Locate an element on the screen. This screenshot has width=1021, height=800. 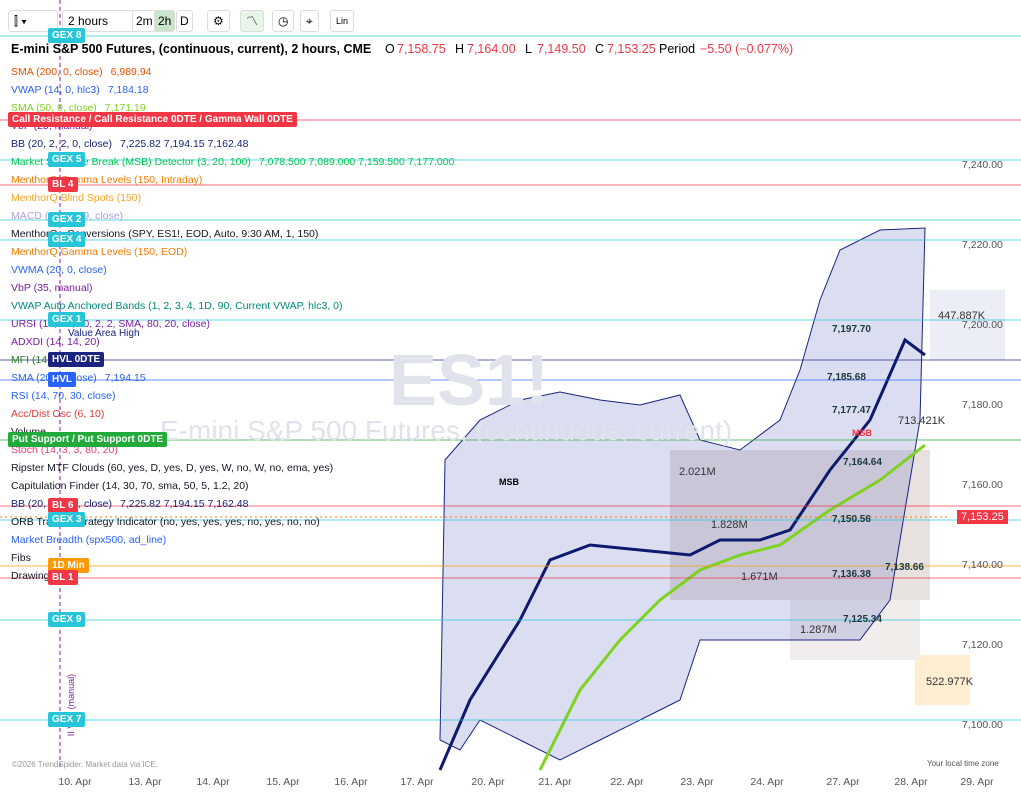
level-value: 7,177.47 is located at coordinates (851, 410).